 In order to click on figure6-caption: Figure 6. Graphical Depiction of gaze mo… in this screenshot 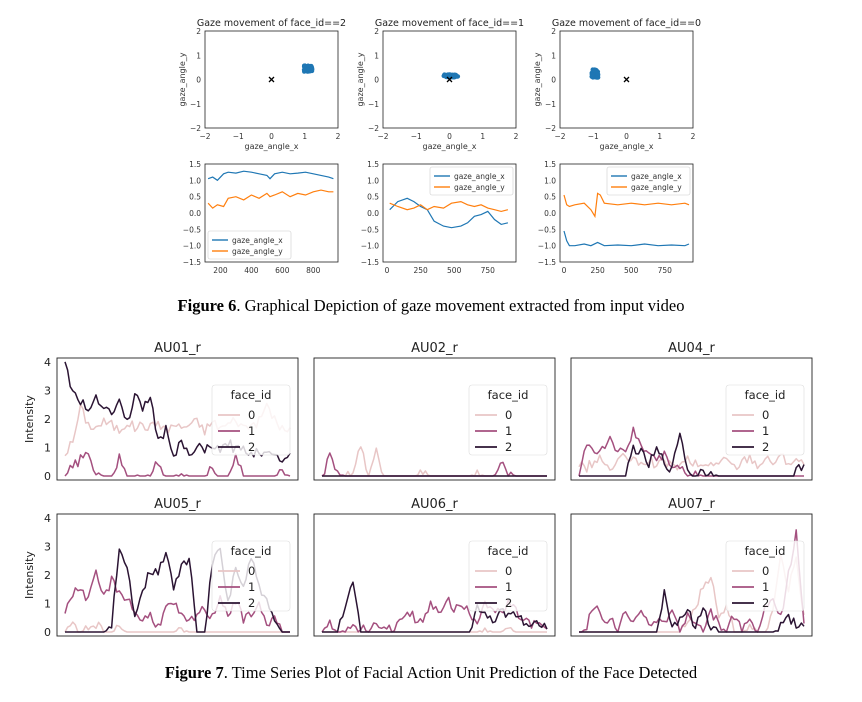, I will do `click(431, 305)`.